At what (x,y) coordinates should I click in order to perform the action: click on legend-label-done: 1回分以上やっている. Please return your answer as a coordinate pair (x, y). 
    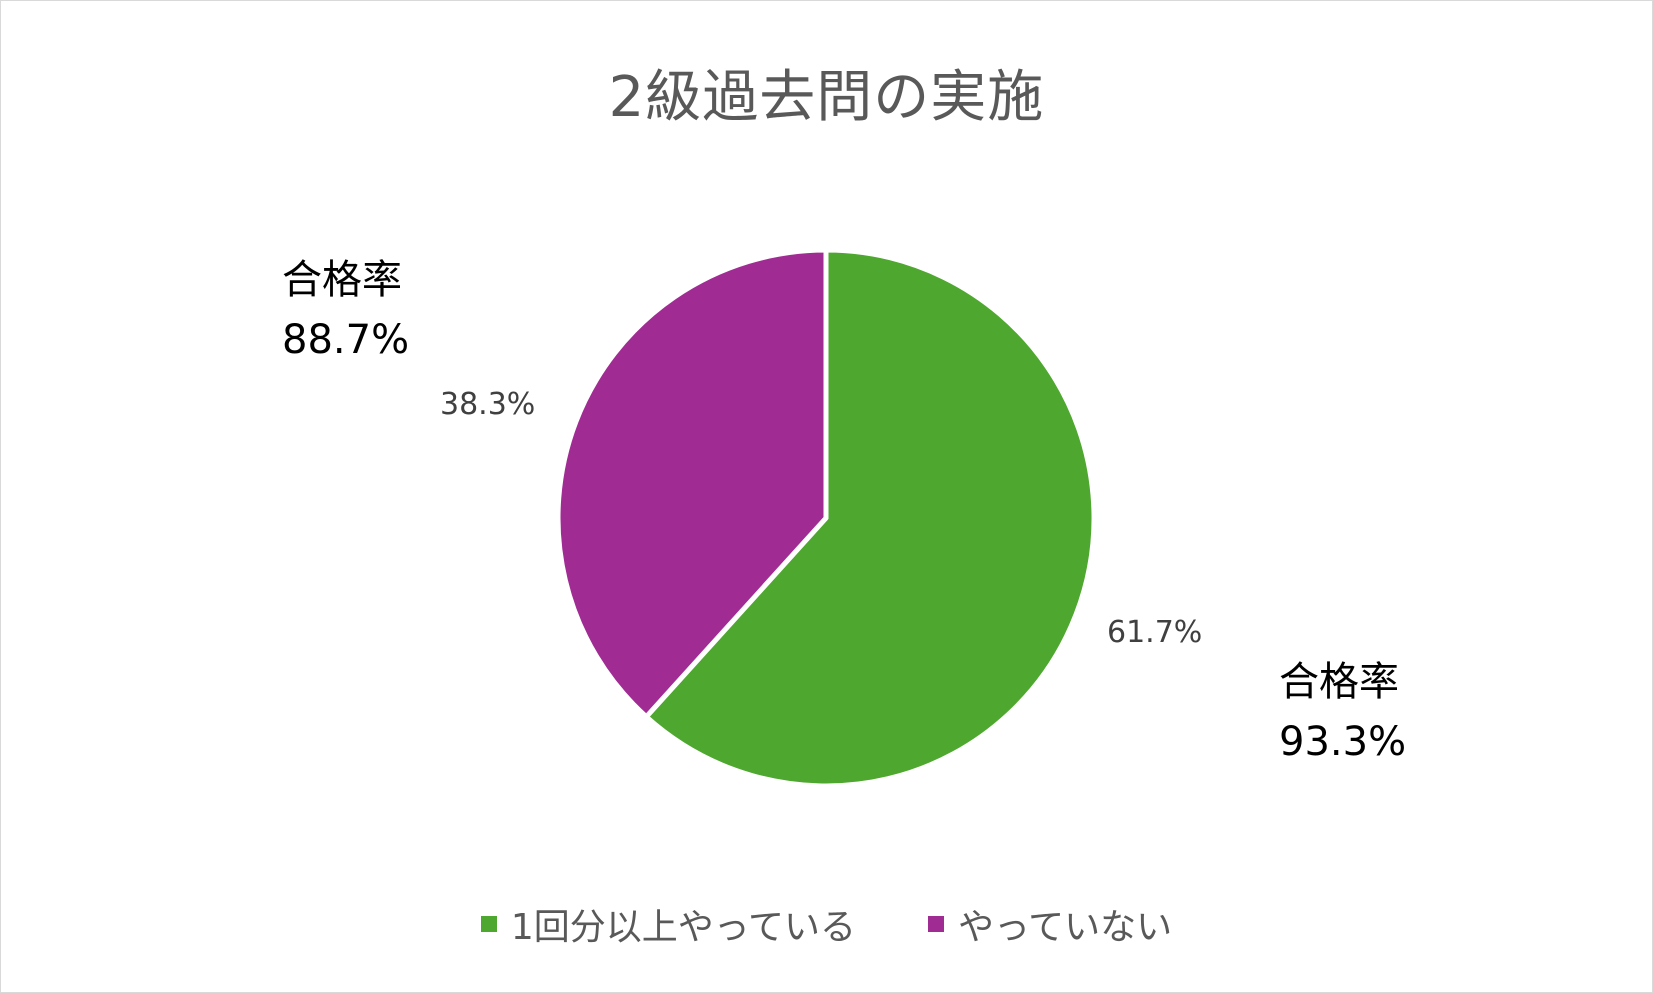
    Looking at the image, I should click on (683, 927).